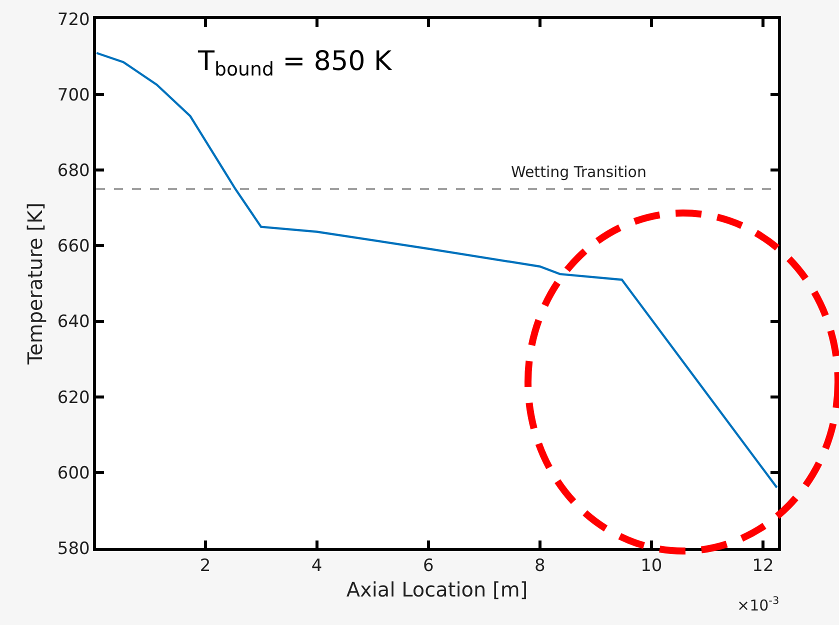 This screenshot has width=839, height=625. What do you see at coordinates (763, 566) in the screenshot?
I see `x-tick-label: 12` at bounding box center [763, 566].